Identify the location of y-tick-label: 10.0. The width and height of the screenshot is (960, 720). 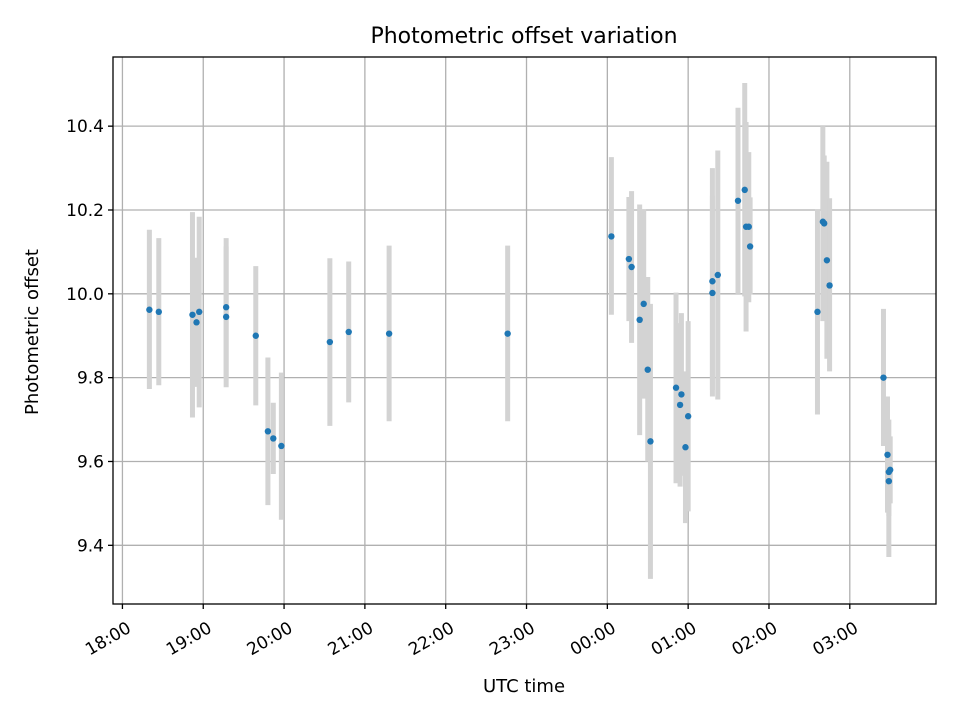
(85, 295).